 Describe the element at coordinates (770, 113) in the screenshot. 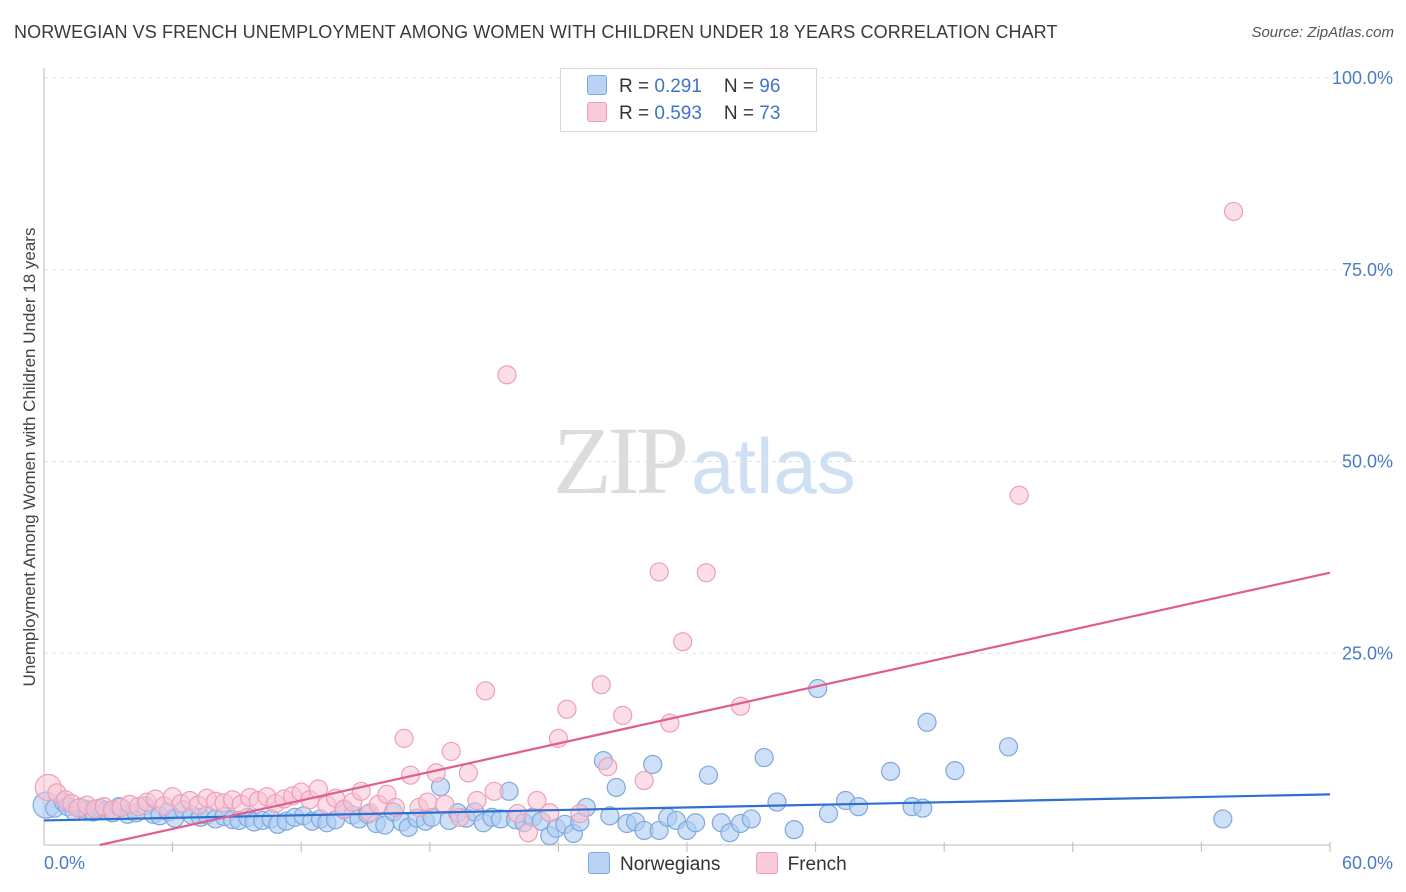

I see `legend-n-value-french: 73` at that location.